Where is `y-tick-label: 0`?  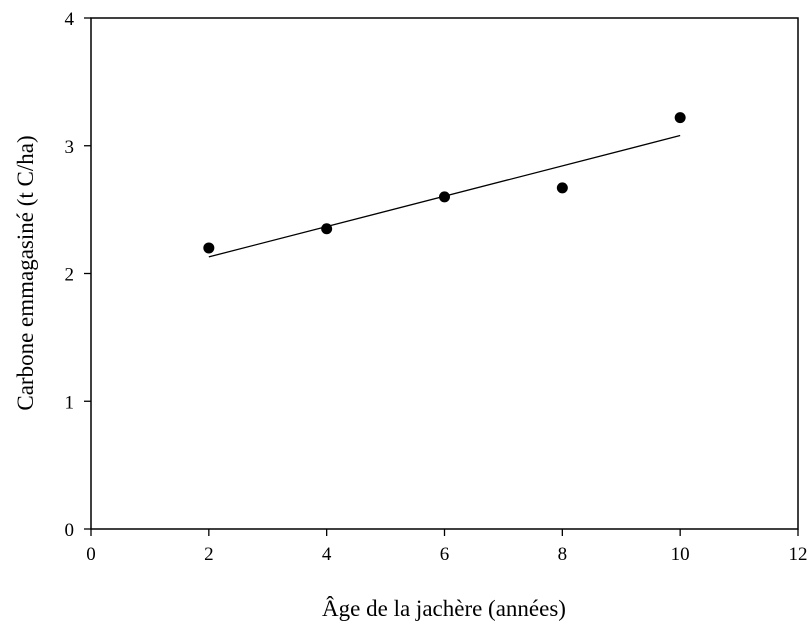
y-tick-label: 0 is located at coordinates (70, 530).